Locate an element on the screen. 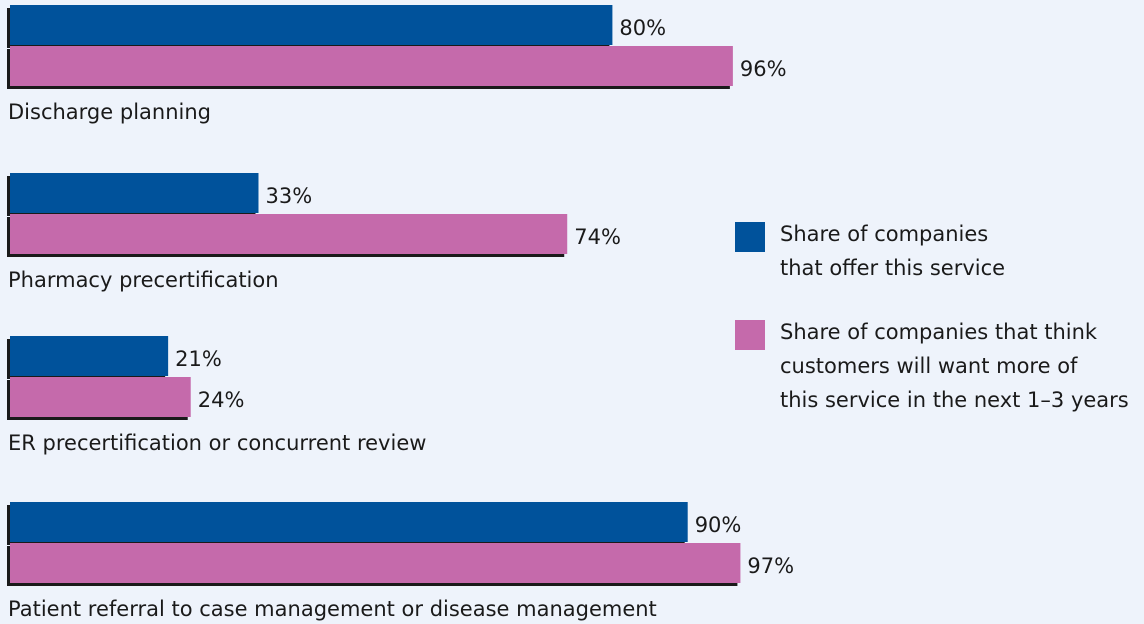 The width and height of the screenshot is (1144, 624). value-label: 90% is located at coordinates (718, 525).